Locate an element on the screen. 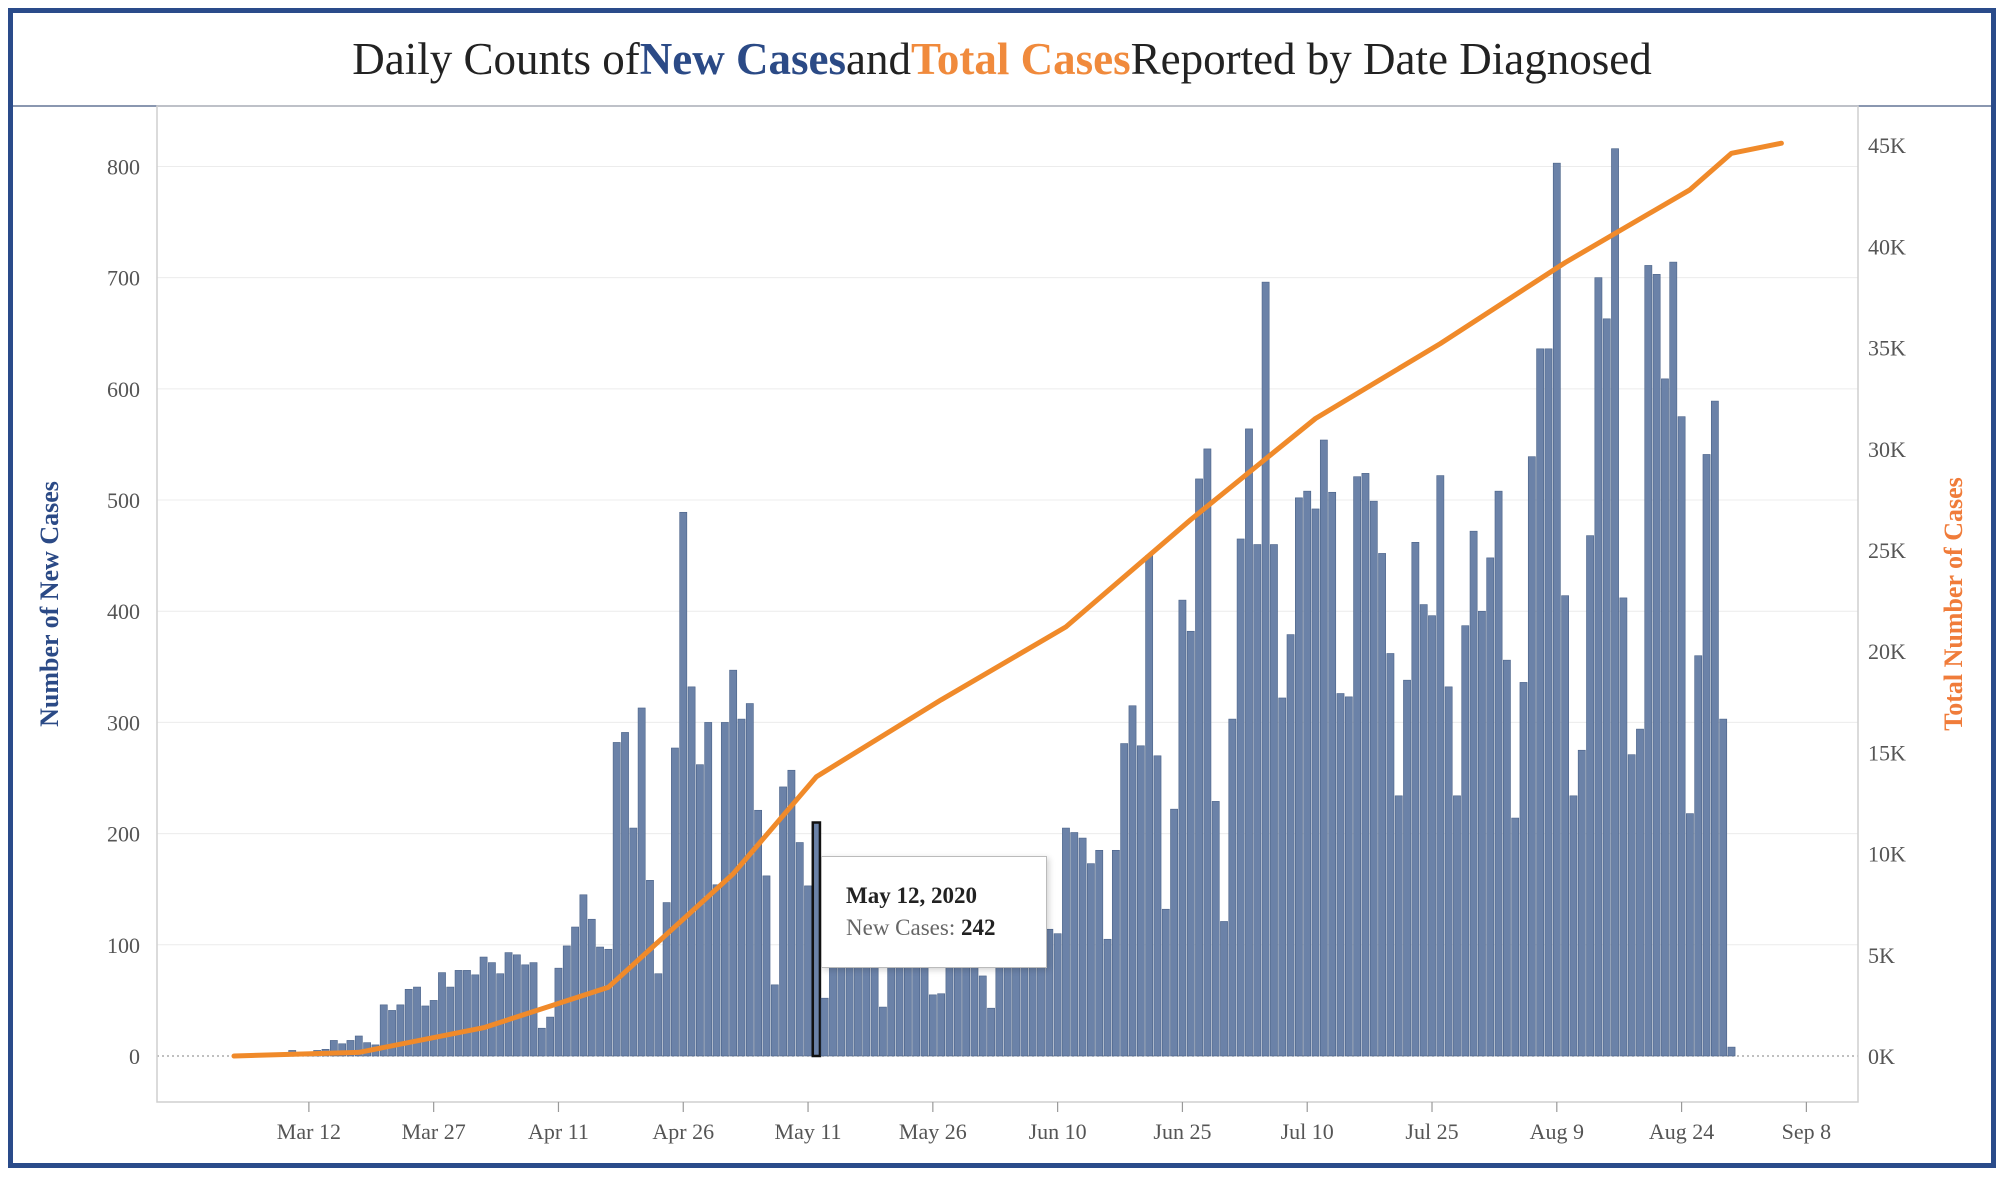 The height and width of the screenshot is (1182, 2010). y-tick-label: 600 is located at coordinates (123, 389).